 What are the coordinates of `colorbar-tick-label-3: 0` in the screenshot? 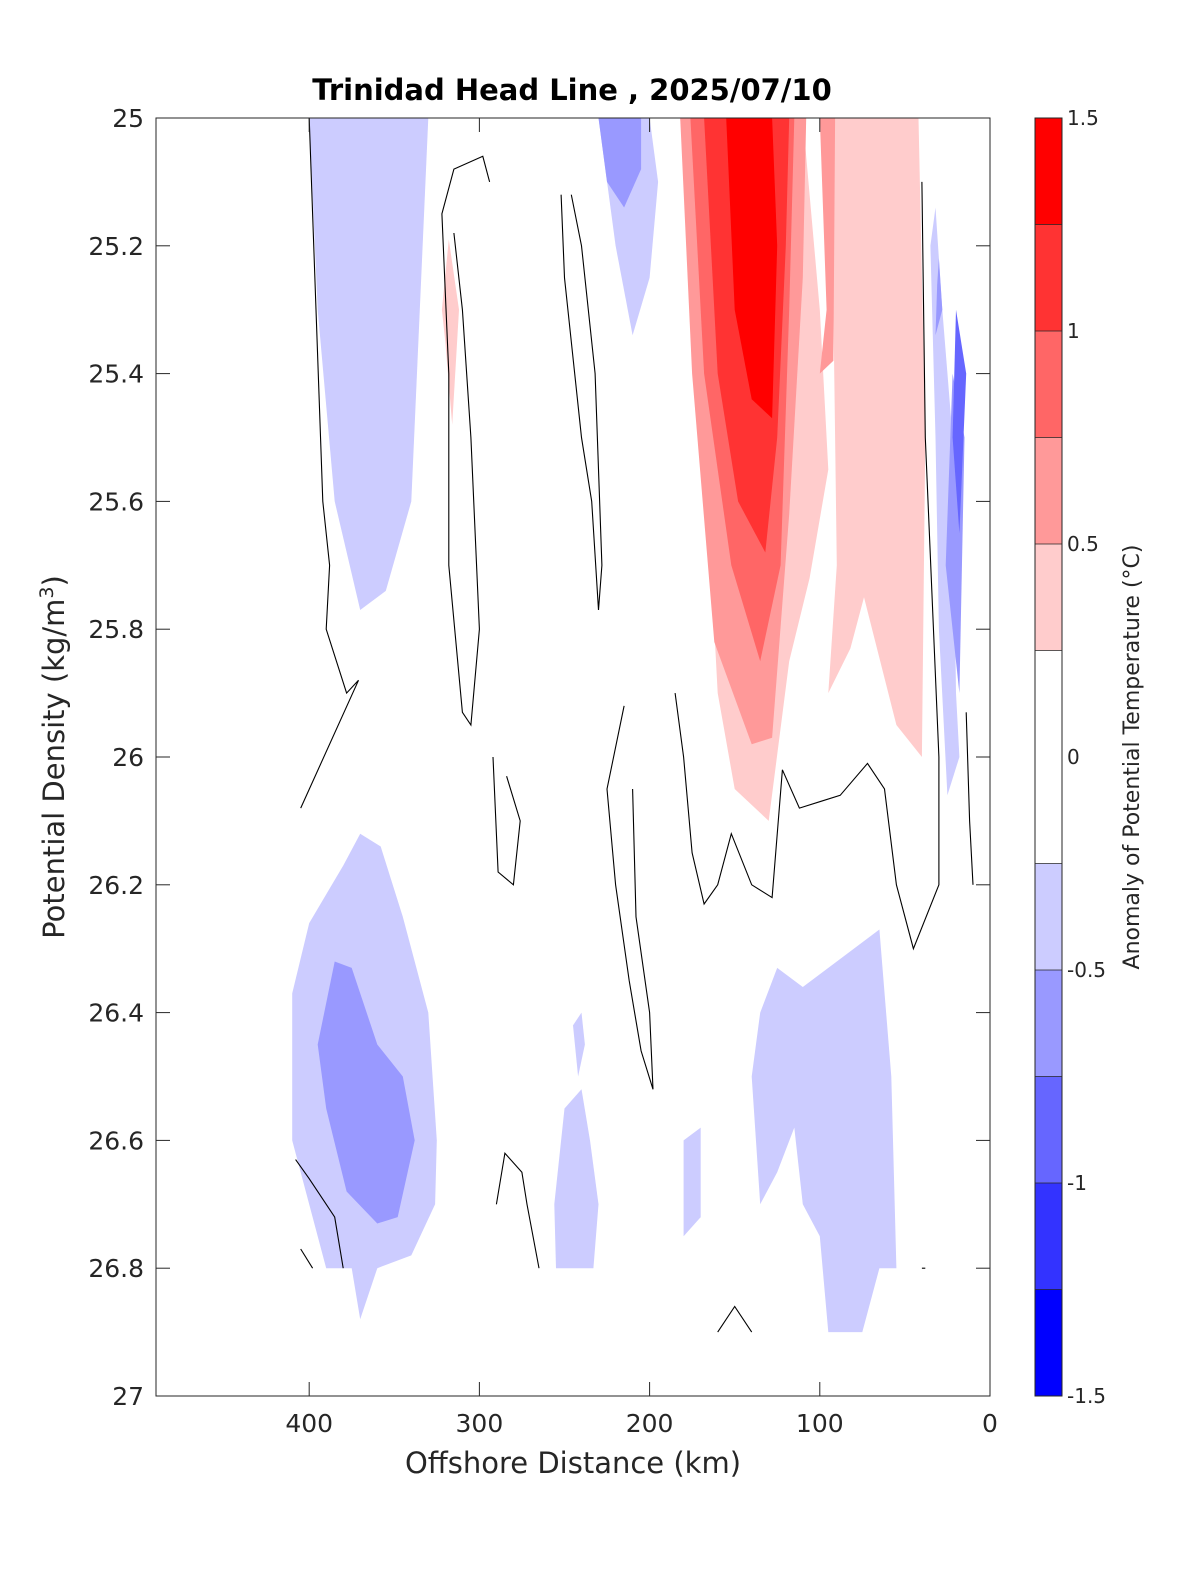 It's located at (1073, 757).